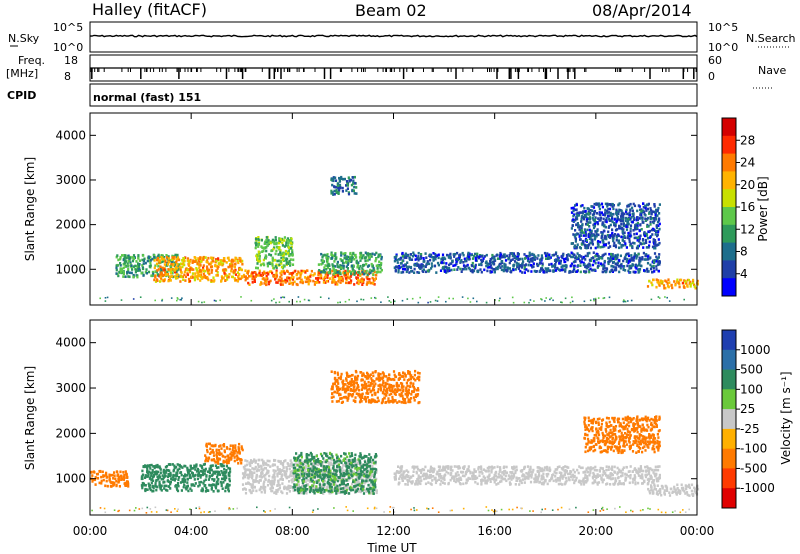 Image resolution: width=800 pixels, height=554 pixels. I want to click on power-colorbar-tick-label: 20, so click(747, 185).